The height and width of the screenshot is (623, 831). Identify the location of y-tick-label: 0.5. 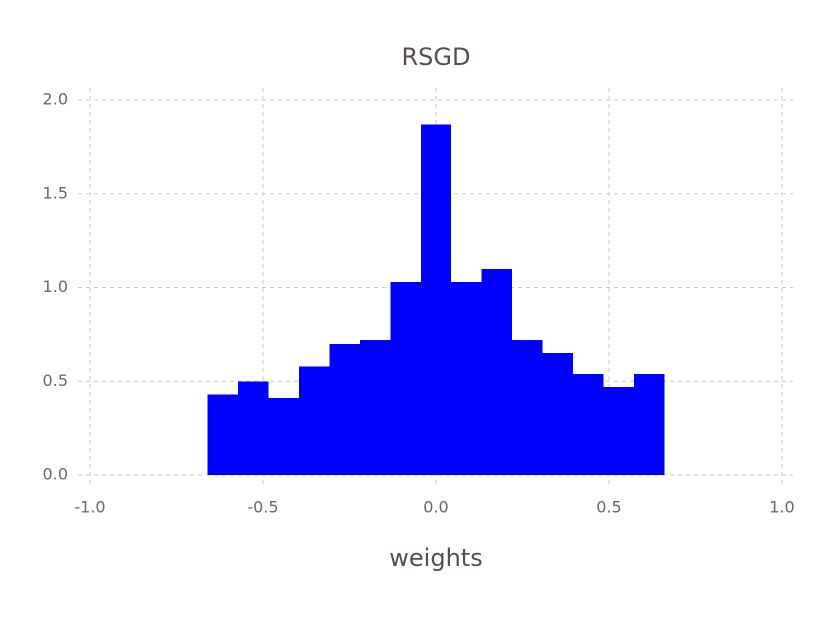
(55, 380).